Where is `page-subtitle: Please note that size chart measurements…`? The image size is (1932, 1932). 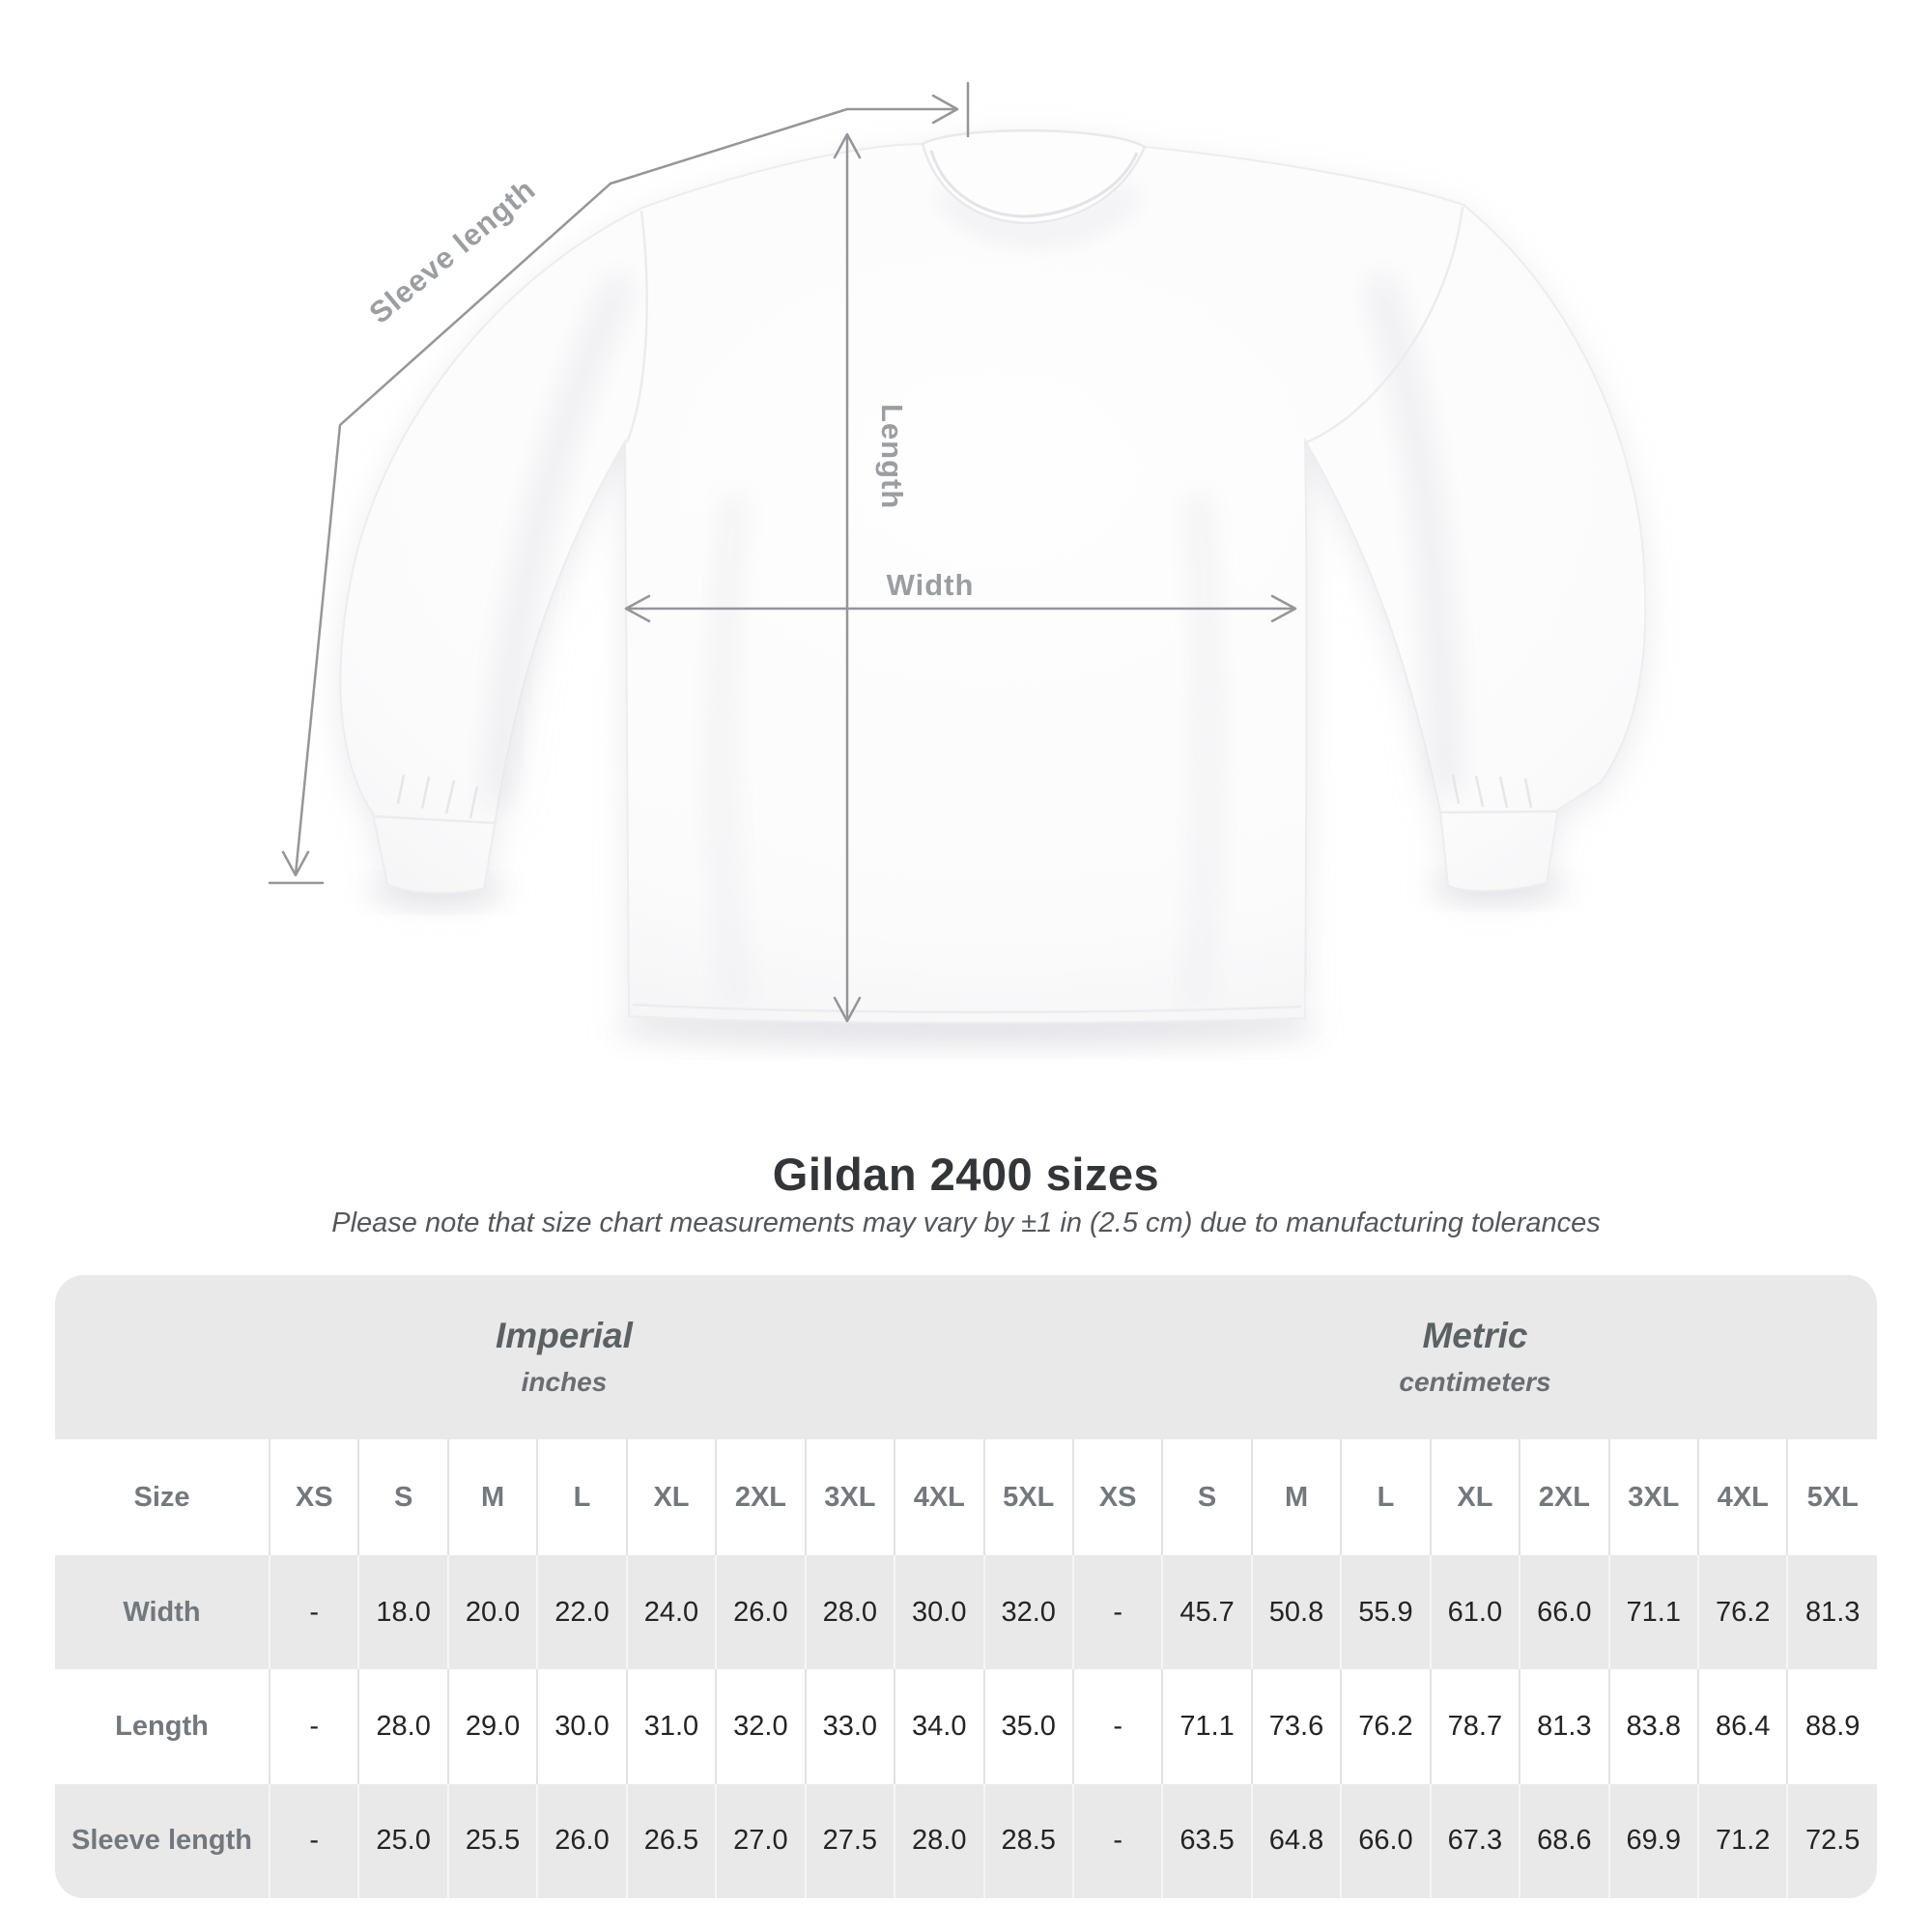
page-subtitle: Please note that size chart measurements… is located at coordinates (966, 1223).